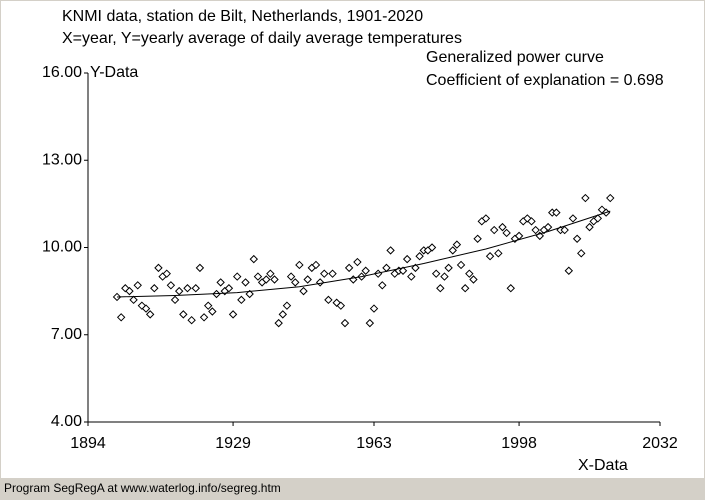  Describe the element at coordinates (660, 443) in the screenshot. I see `x-tick-label: 2032` at that location.